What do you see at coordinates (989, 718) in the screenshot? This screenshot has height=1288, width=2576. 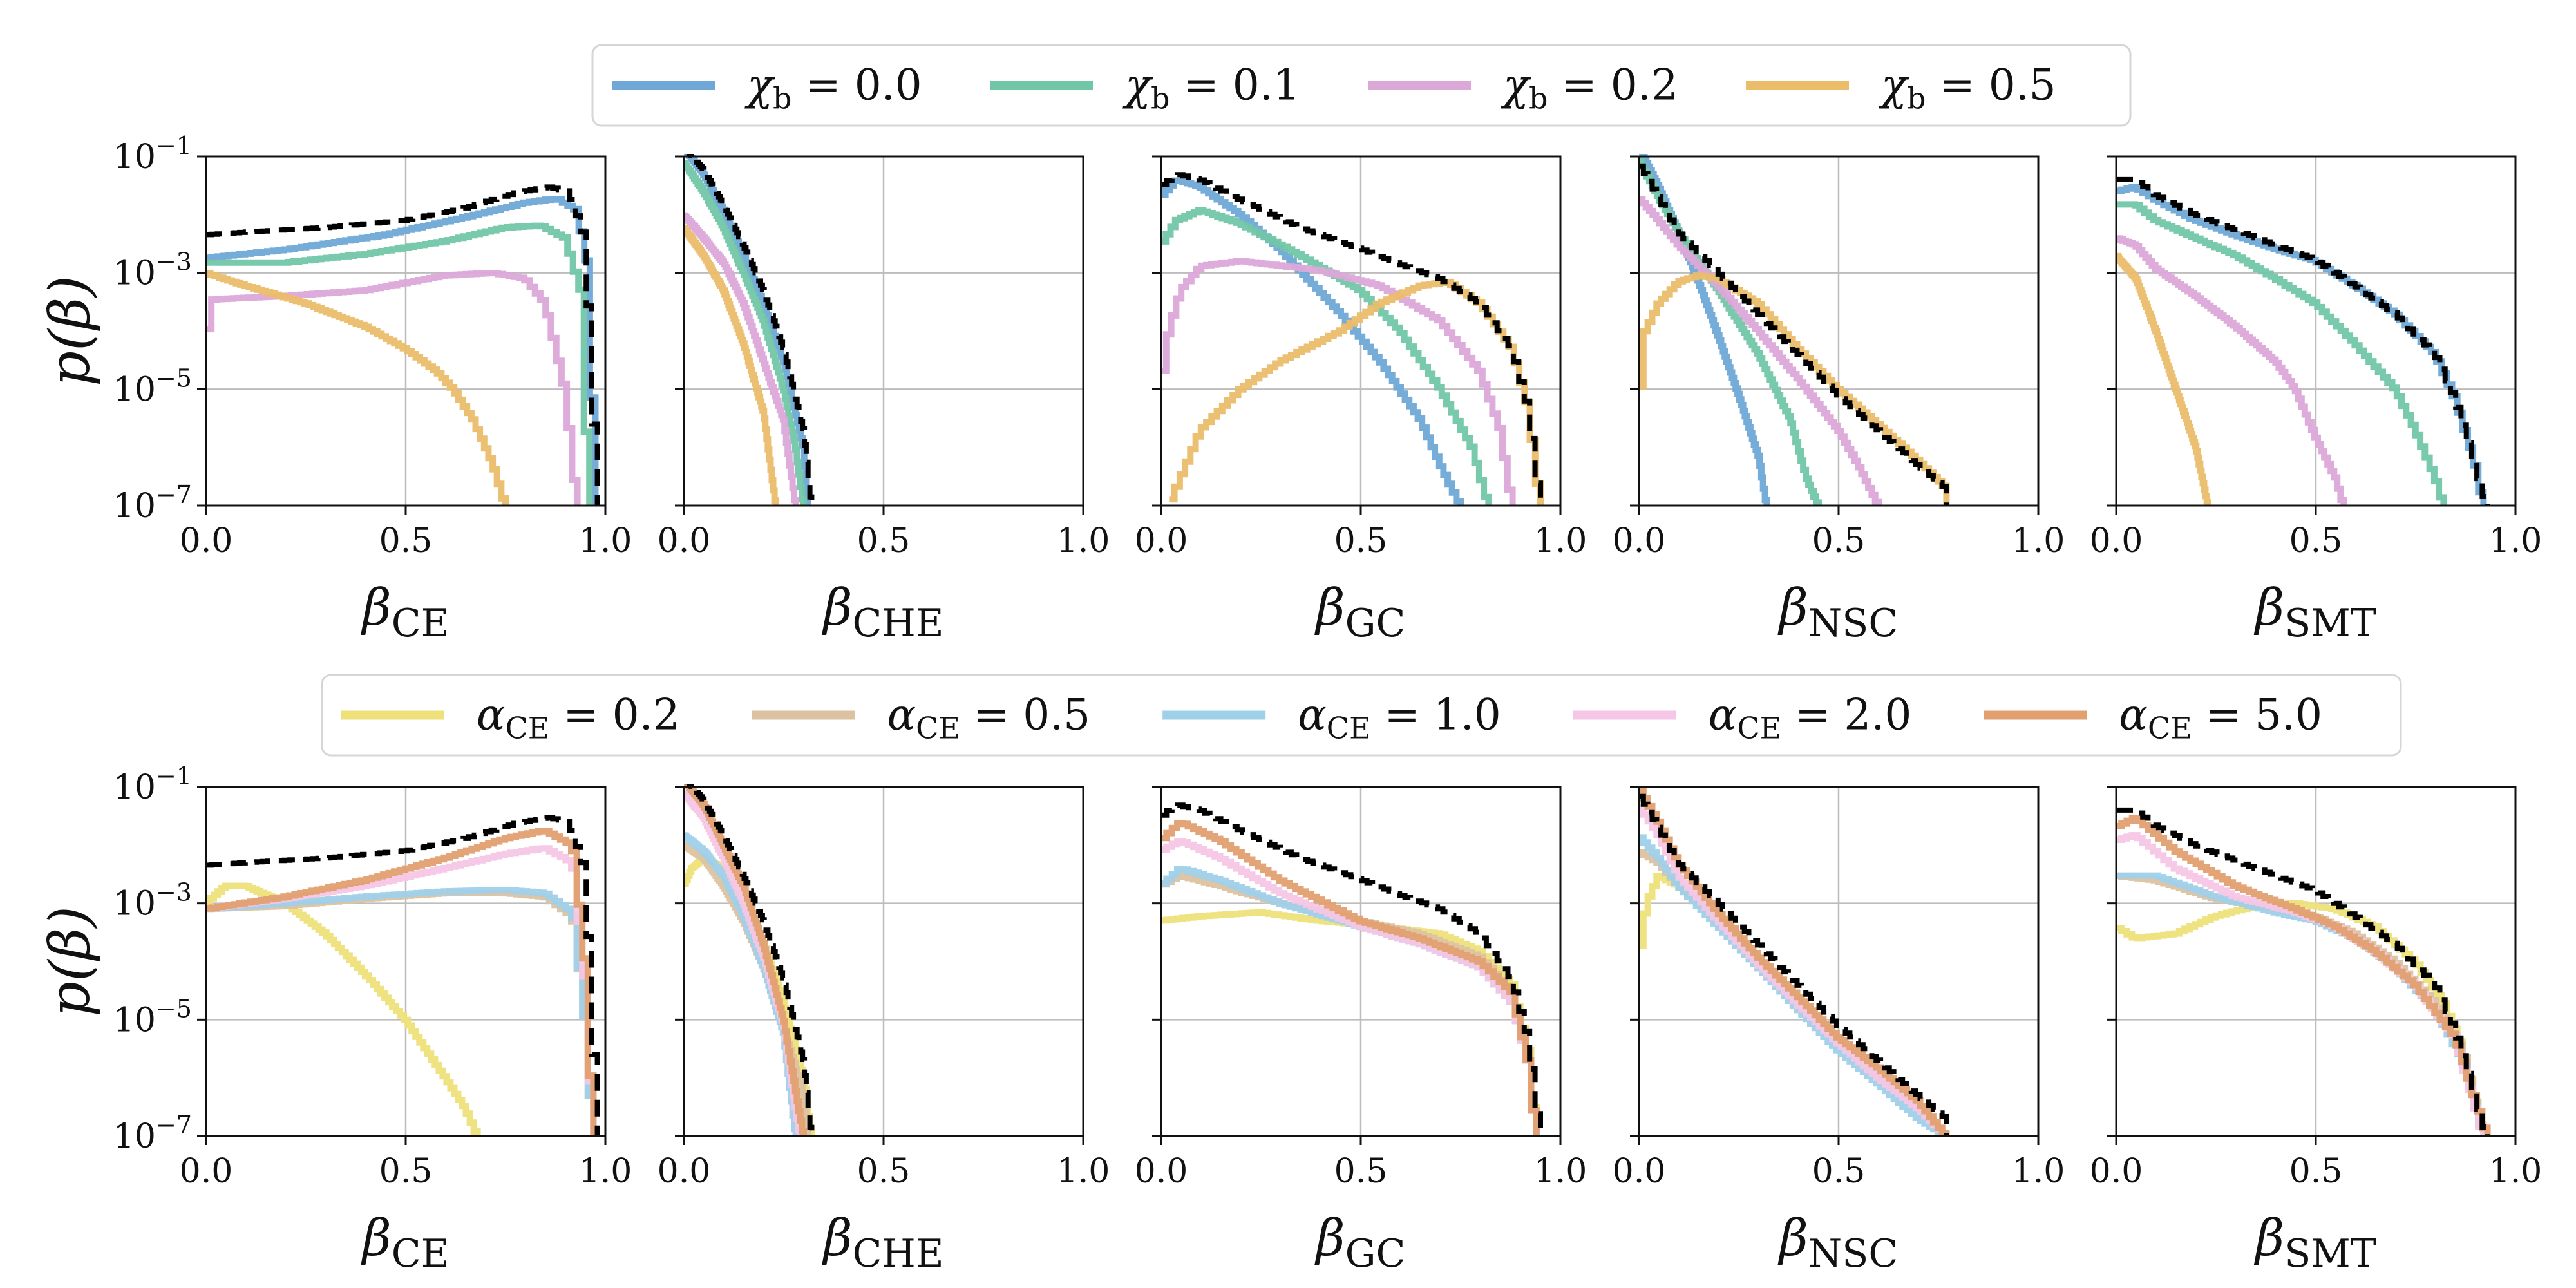 I see `legend-entry-label: αCE = 0.5` at bounding box center [989, 718].